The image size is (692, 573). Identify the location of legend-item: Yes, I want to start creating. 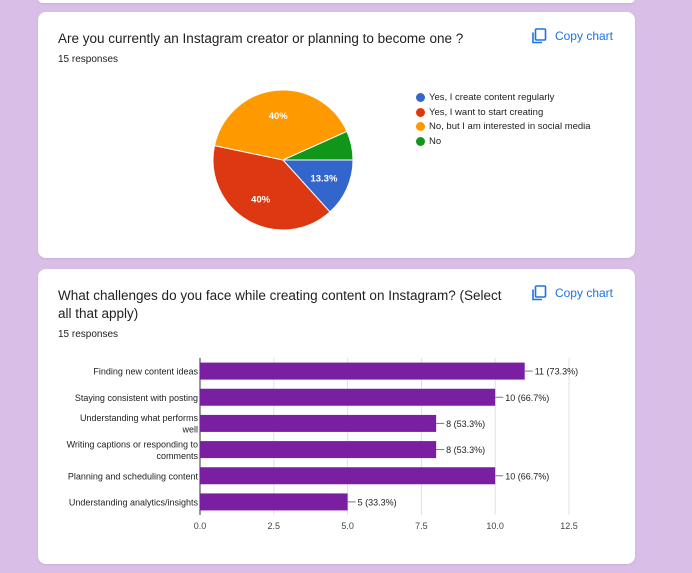
(503, 112).